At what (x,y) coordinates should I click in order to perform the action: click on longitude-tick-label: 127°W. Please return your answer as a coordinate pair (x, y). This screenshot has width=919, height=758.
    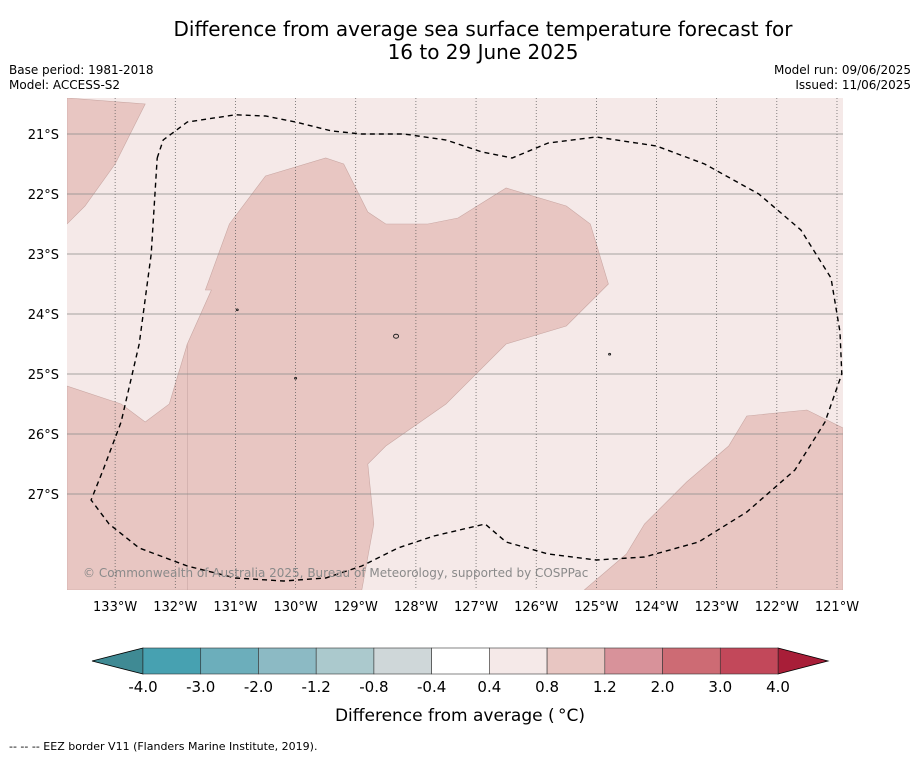
    Looking at the image, I should click on (476, 607).